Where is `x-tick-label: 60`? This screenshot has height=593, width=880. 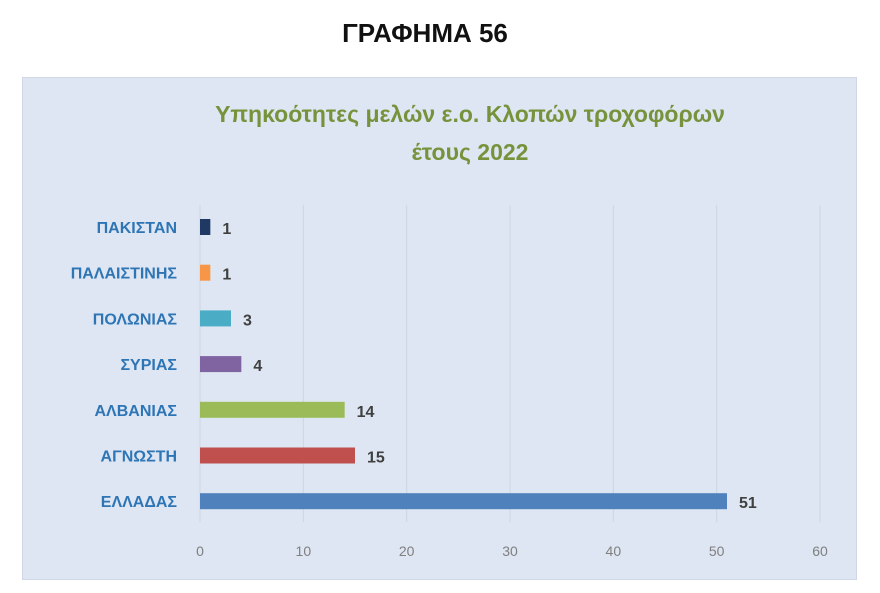 x-tick-label: 60 is located at coordinates (820, 551).